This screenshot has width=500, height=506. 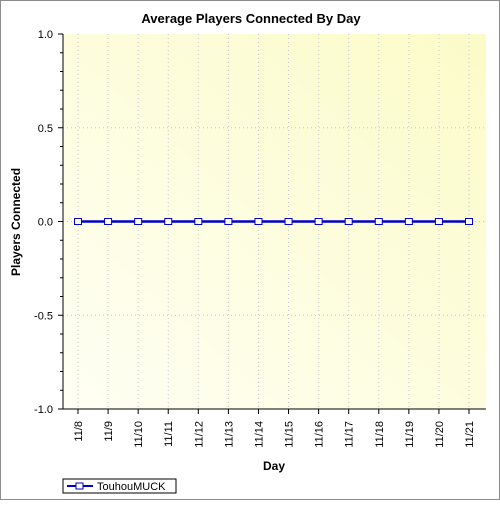 I want to click on y-axis-ticks: 1.0 0.5 0.0 -0.5 -1.0, so click(x=48, y=222).